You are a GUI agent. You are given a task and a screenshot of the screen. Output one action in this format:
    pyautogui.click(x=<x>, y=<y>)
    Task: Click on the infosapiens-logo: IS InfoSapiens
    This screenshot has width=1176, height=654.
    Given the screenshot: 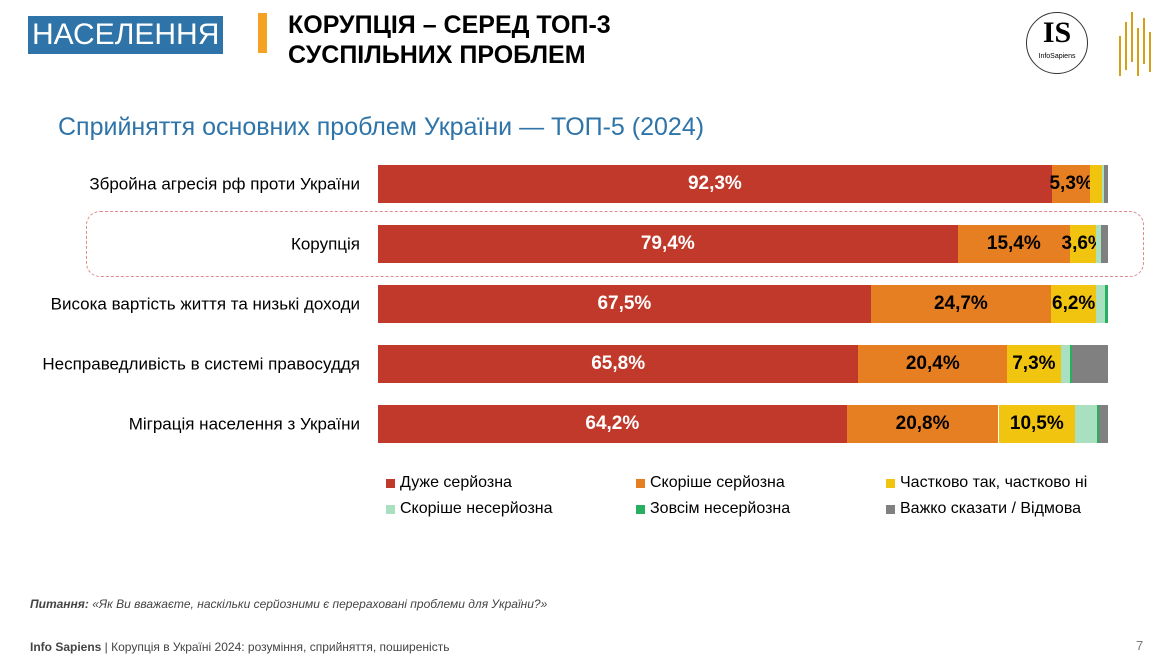 What is the action you would take?
    pyautogui.click(x=1057, y=43)
    